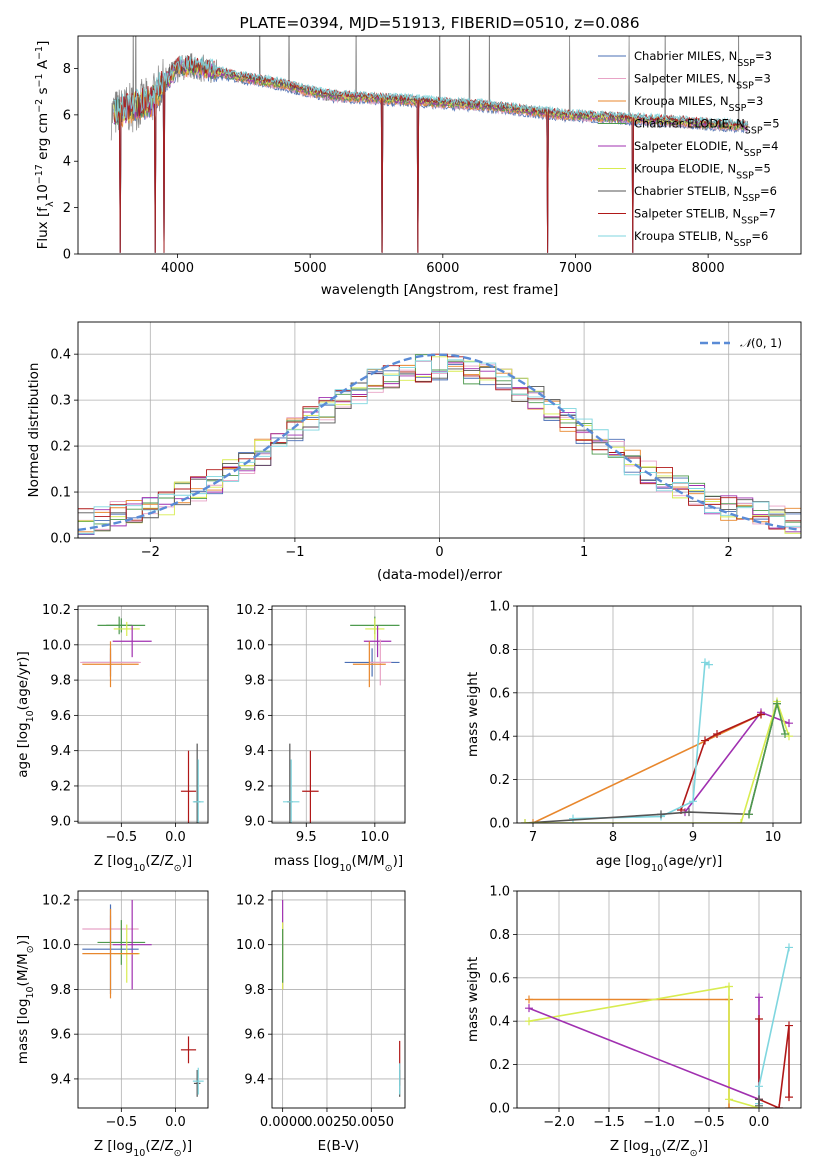 This screenshot has width=819, height=1170. Describe the element at coordinates (702, 172) in the screenshot. I see `legend-entry: Kroupa ELODIE, NSSP=5` at that location.